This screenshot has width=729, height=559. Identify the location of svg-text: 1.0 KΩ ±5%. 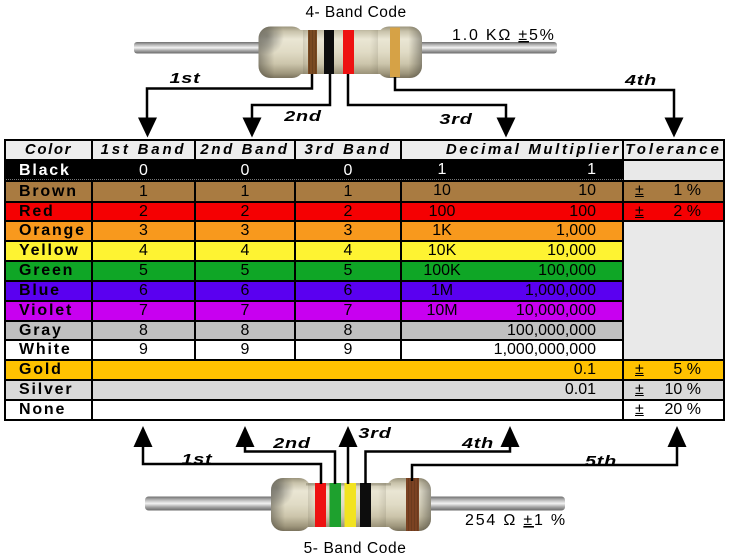
(504, 35).